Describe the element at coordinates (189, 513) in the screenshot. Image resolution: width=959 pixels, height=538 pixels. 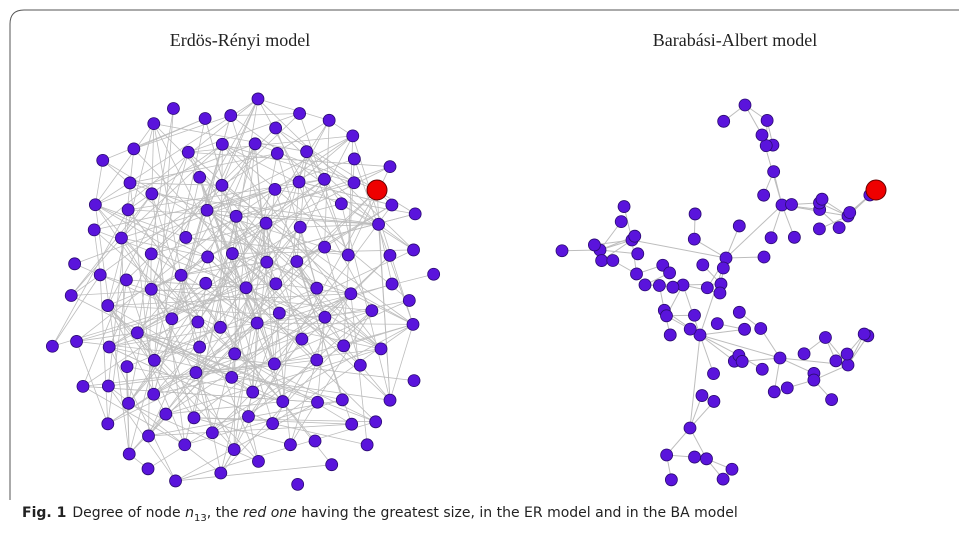
I see `caption-symbol: n` at that location.